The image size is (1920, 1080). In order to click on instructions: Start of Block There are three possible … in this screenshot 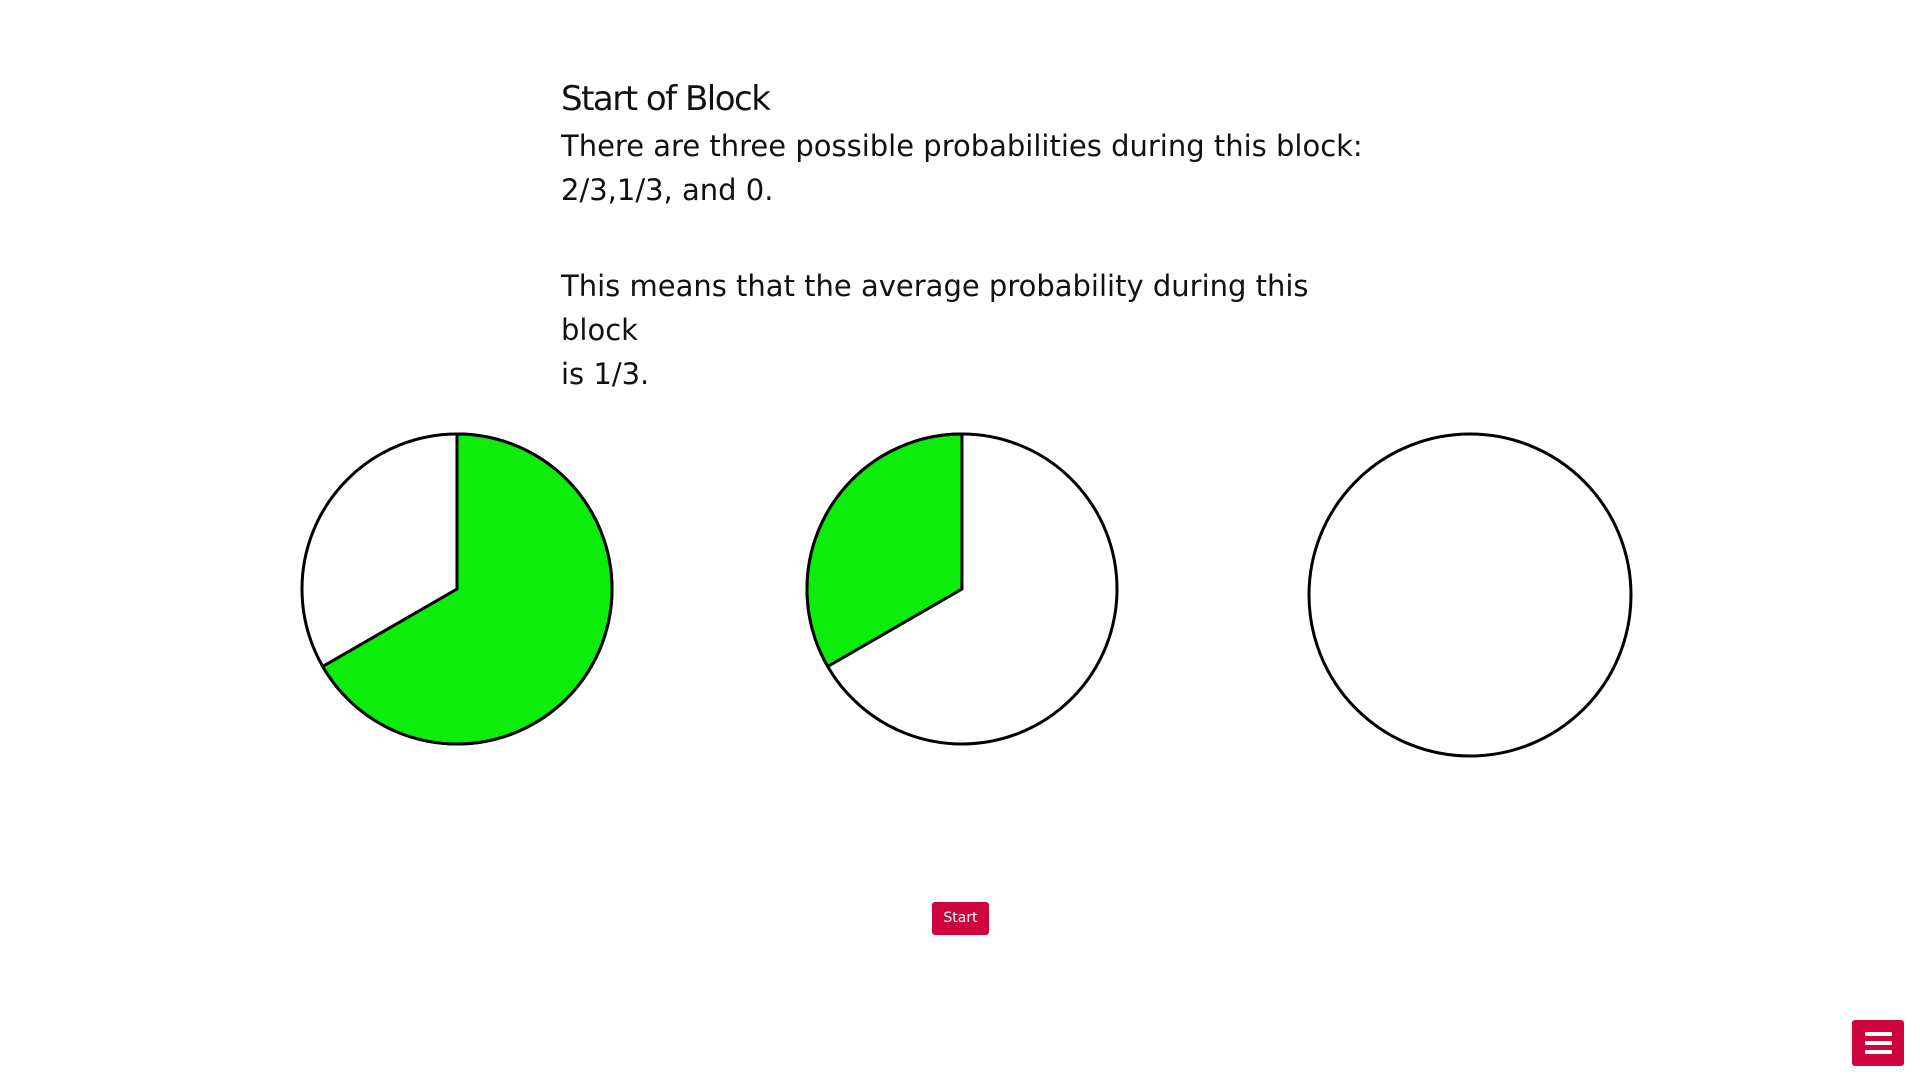, I will do `click(971, 235)`.